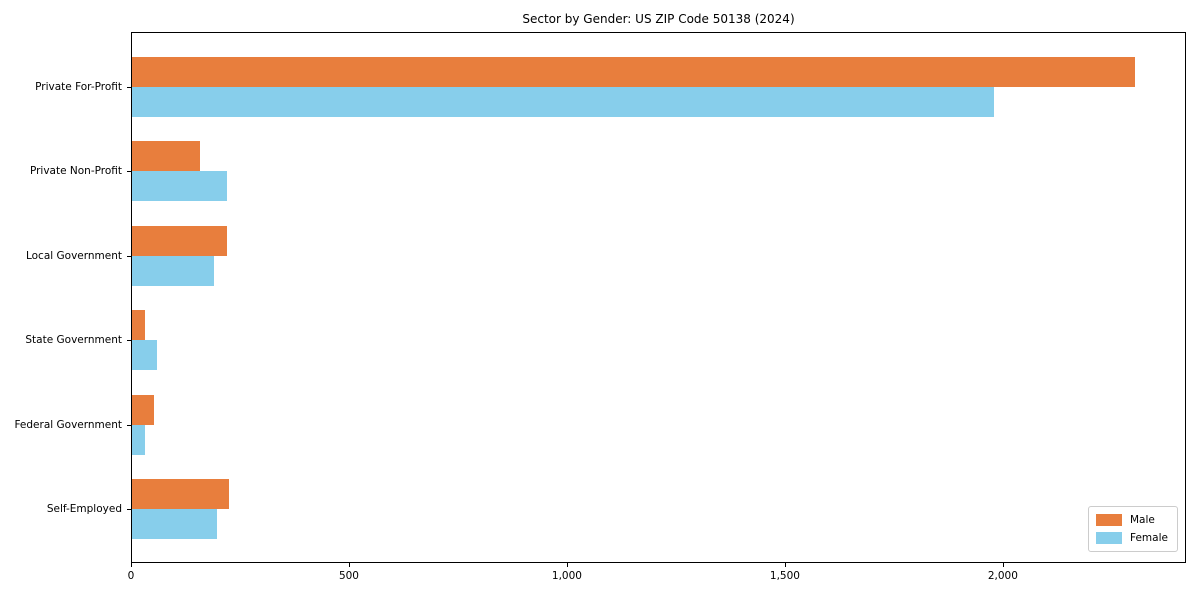  I want to click on y-axis-tick-local-government, so click(129, 256).